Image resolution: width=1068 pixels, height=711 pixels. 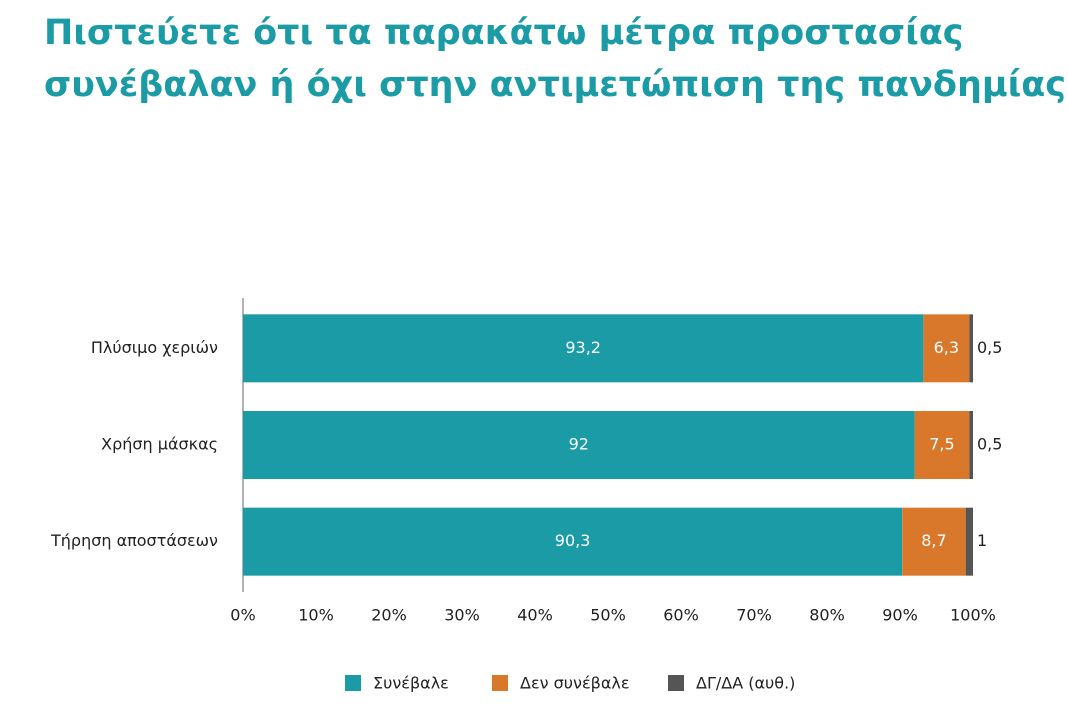 I want to click on x-tick-label: 60%, so click(x=681, y=615).